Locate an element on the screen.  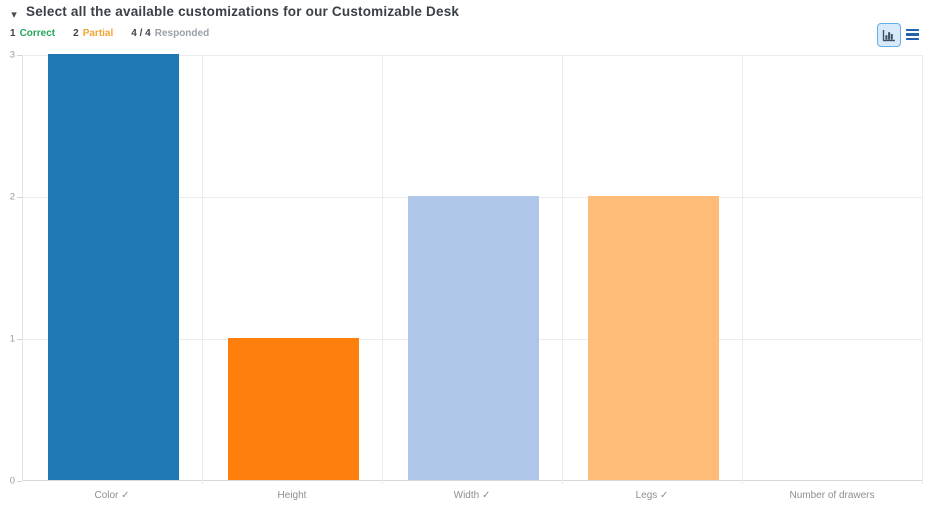
x-category-label: Color ✓ is located at coordinates (112, 495).